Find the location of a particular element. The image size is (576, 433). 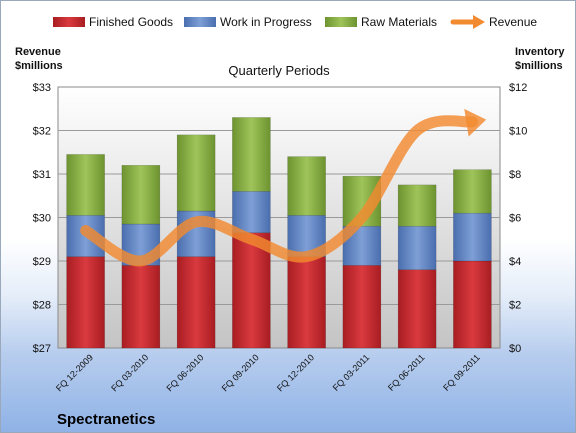

right-axis-ticks: $0 $2 $4 $6 $8 $10 $12 is located at coordinates (518, 218).